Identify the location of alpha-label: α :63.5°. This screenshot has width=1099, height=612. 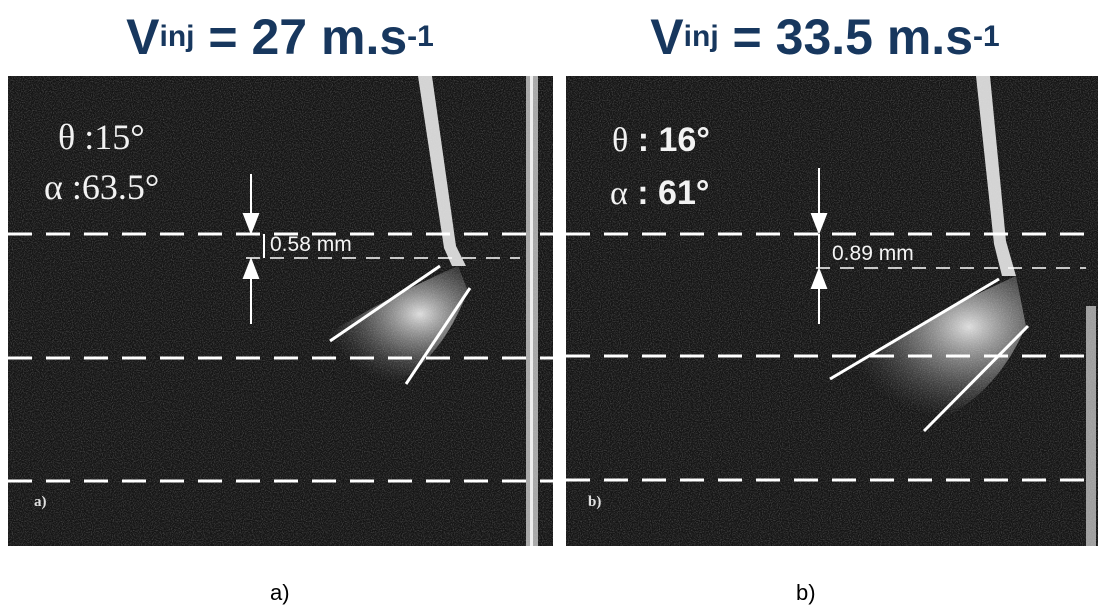
(102, 187).